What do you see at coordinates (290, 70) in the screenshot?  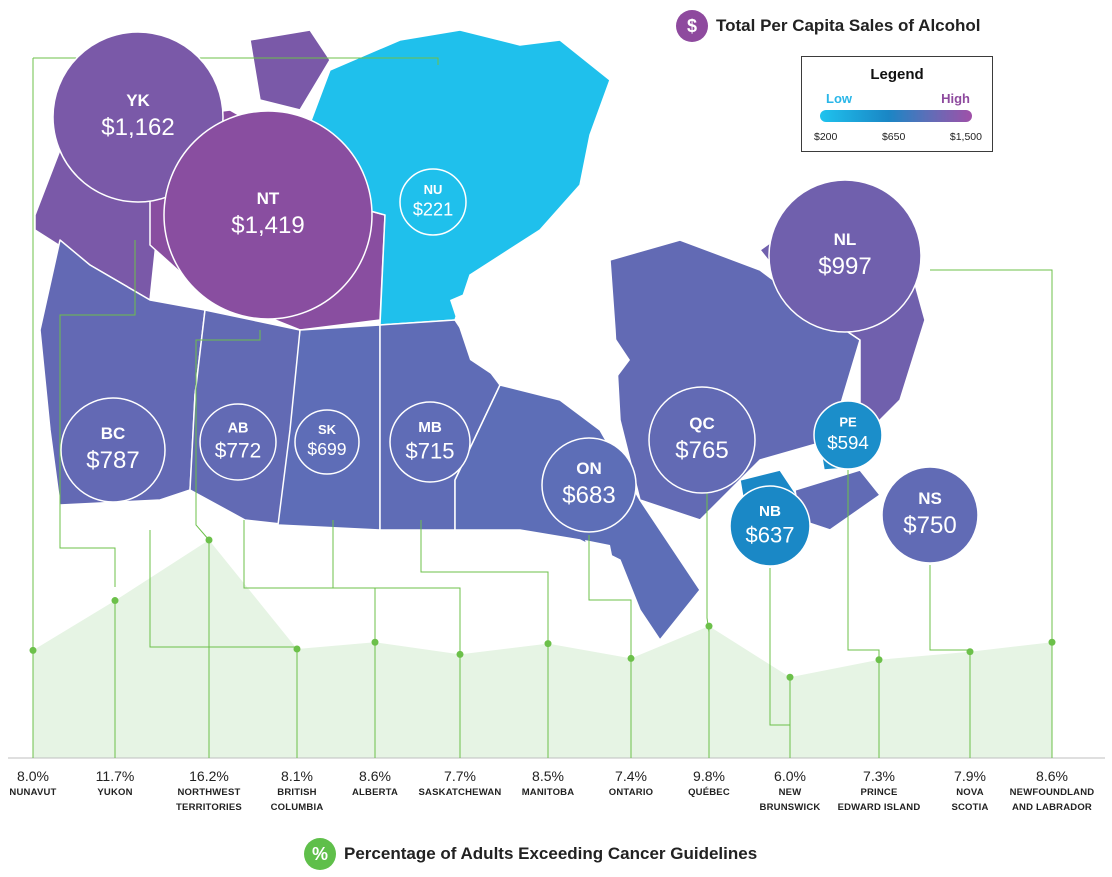 I see `region-isl` at bounding box center [290, 70].